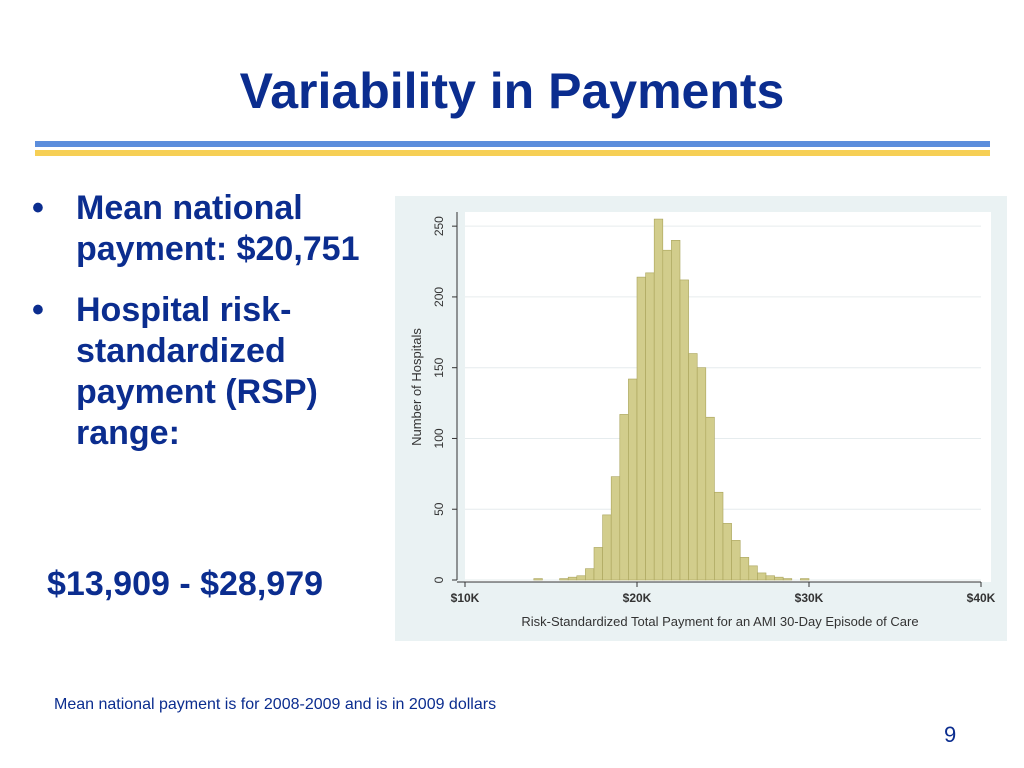  I want to click on x-axis-ticks: $10K $20K $30K $40K, so click(723, 593).